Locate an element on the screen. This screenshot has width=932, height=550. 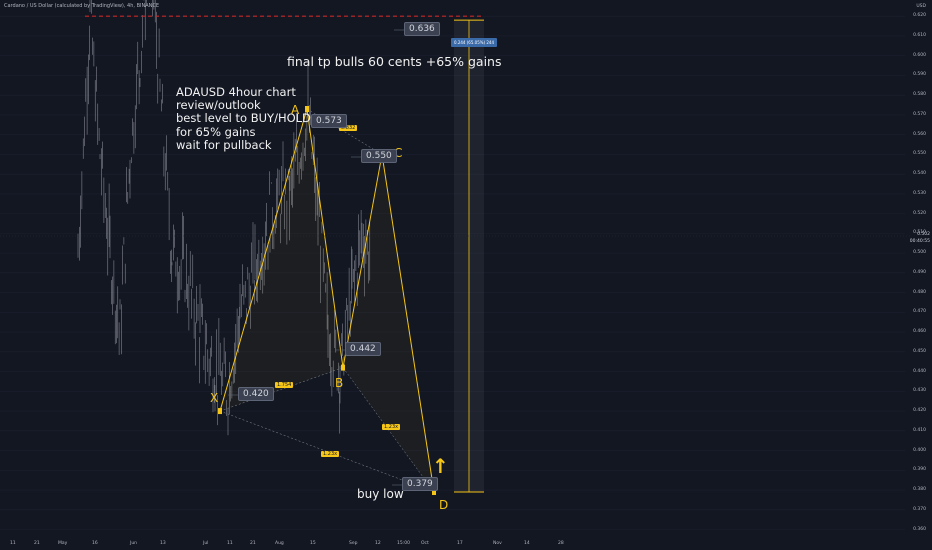
y-tick-label: 0.590 is located at coordinates (919, 75).